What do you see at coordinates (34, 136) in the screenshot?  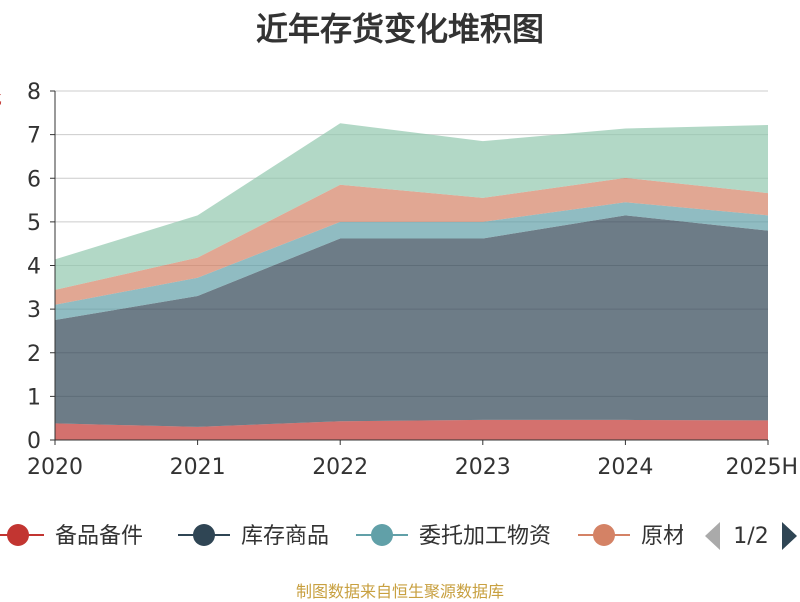 I see `y-tick-label: 7` at bounding box center [34, 136].